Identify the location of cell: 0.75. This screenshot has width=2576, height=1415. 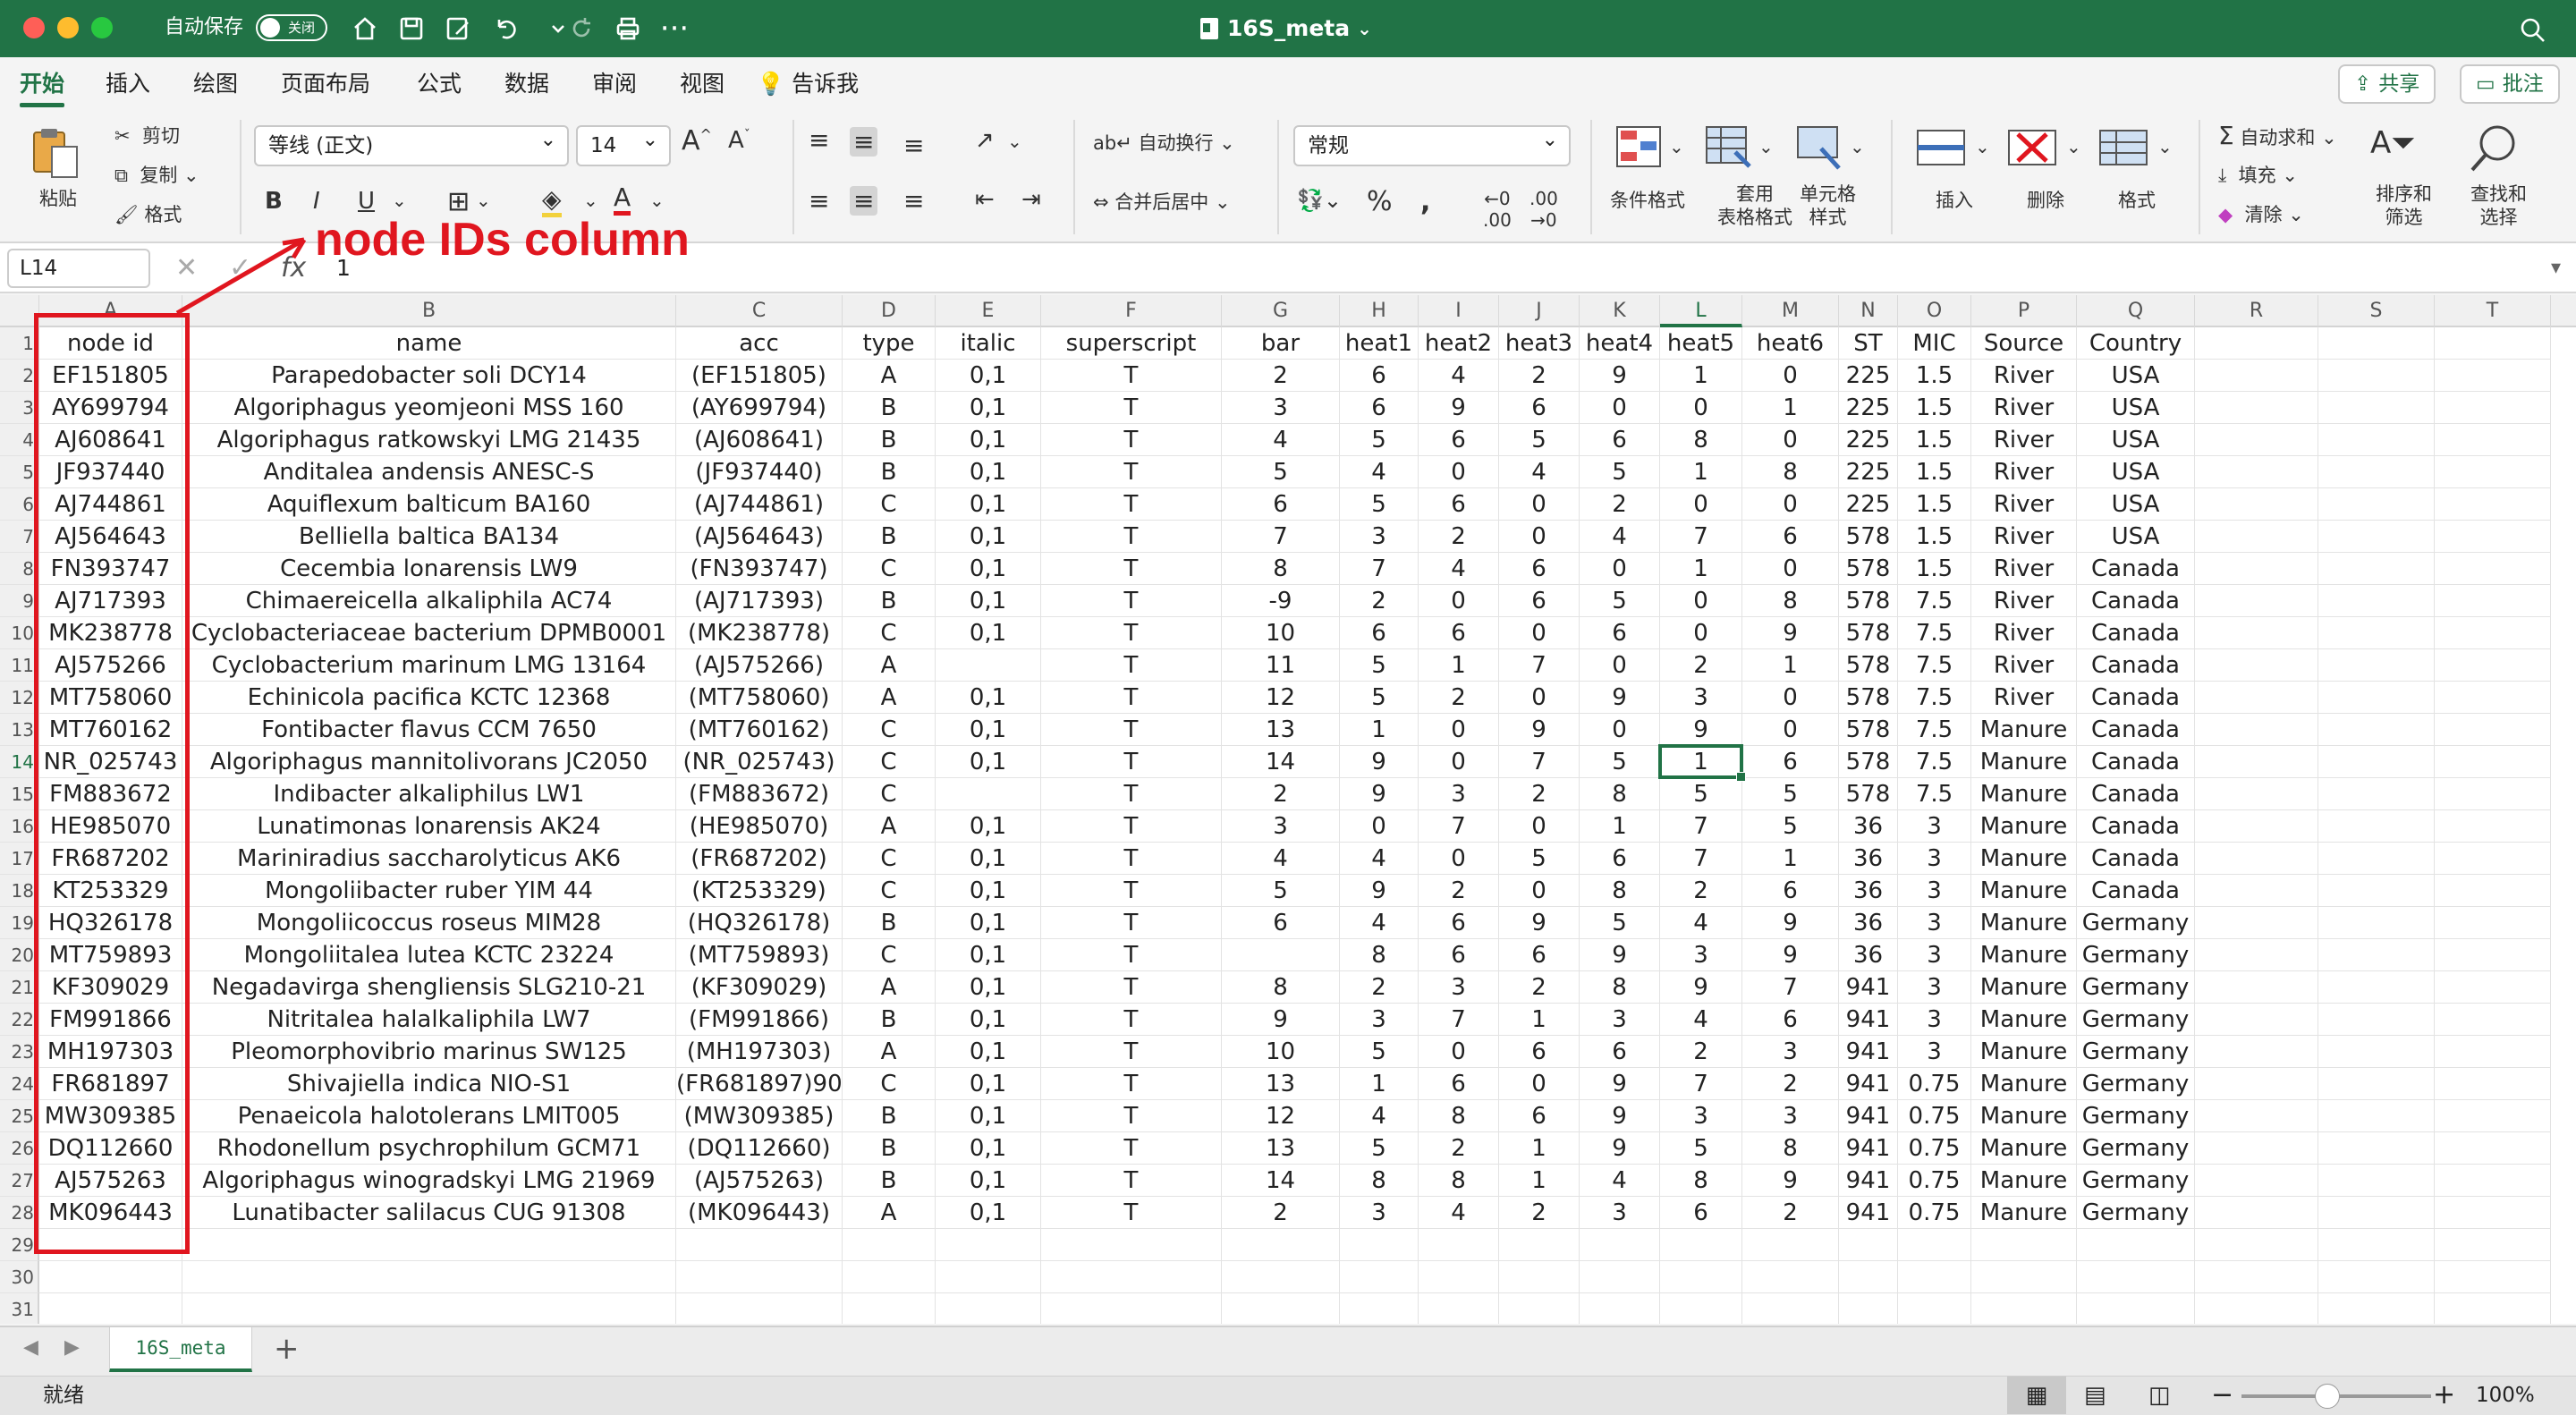
(1934, 1148).